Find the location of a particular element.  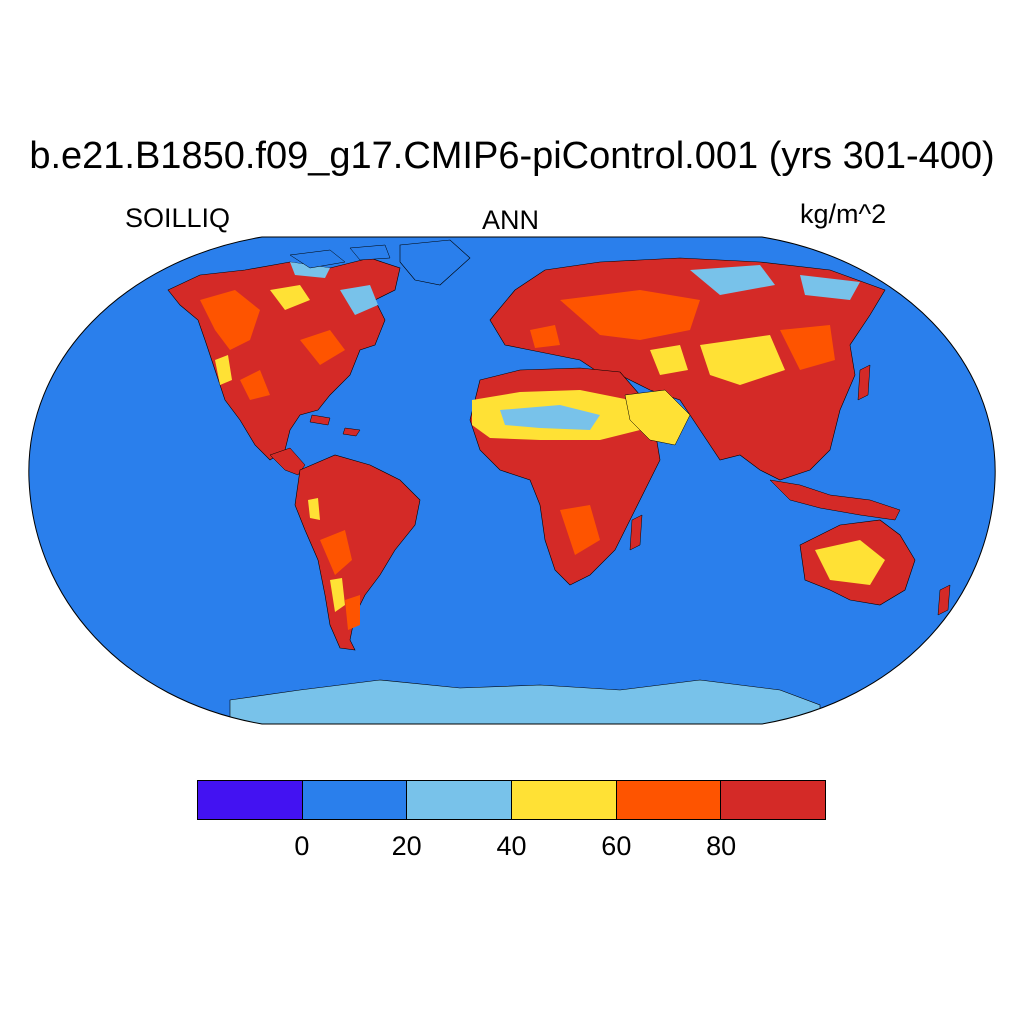

japan is located at coordinates (864, 382).